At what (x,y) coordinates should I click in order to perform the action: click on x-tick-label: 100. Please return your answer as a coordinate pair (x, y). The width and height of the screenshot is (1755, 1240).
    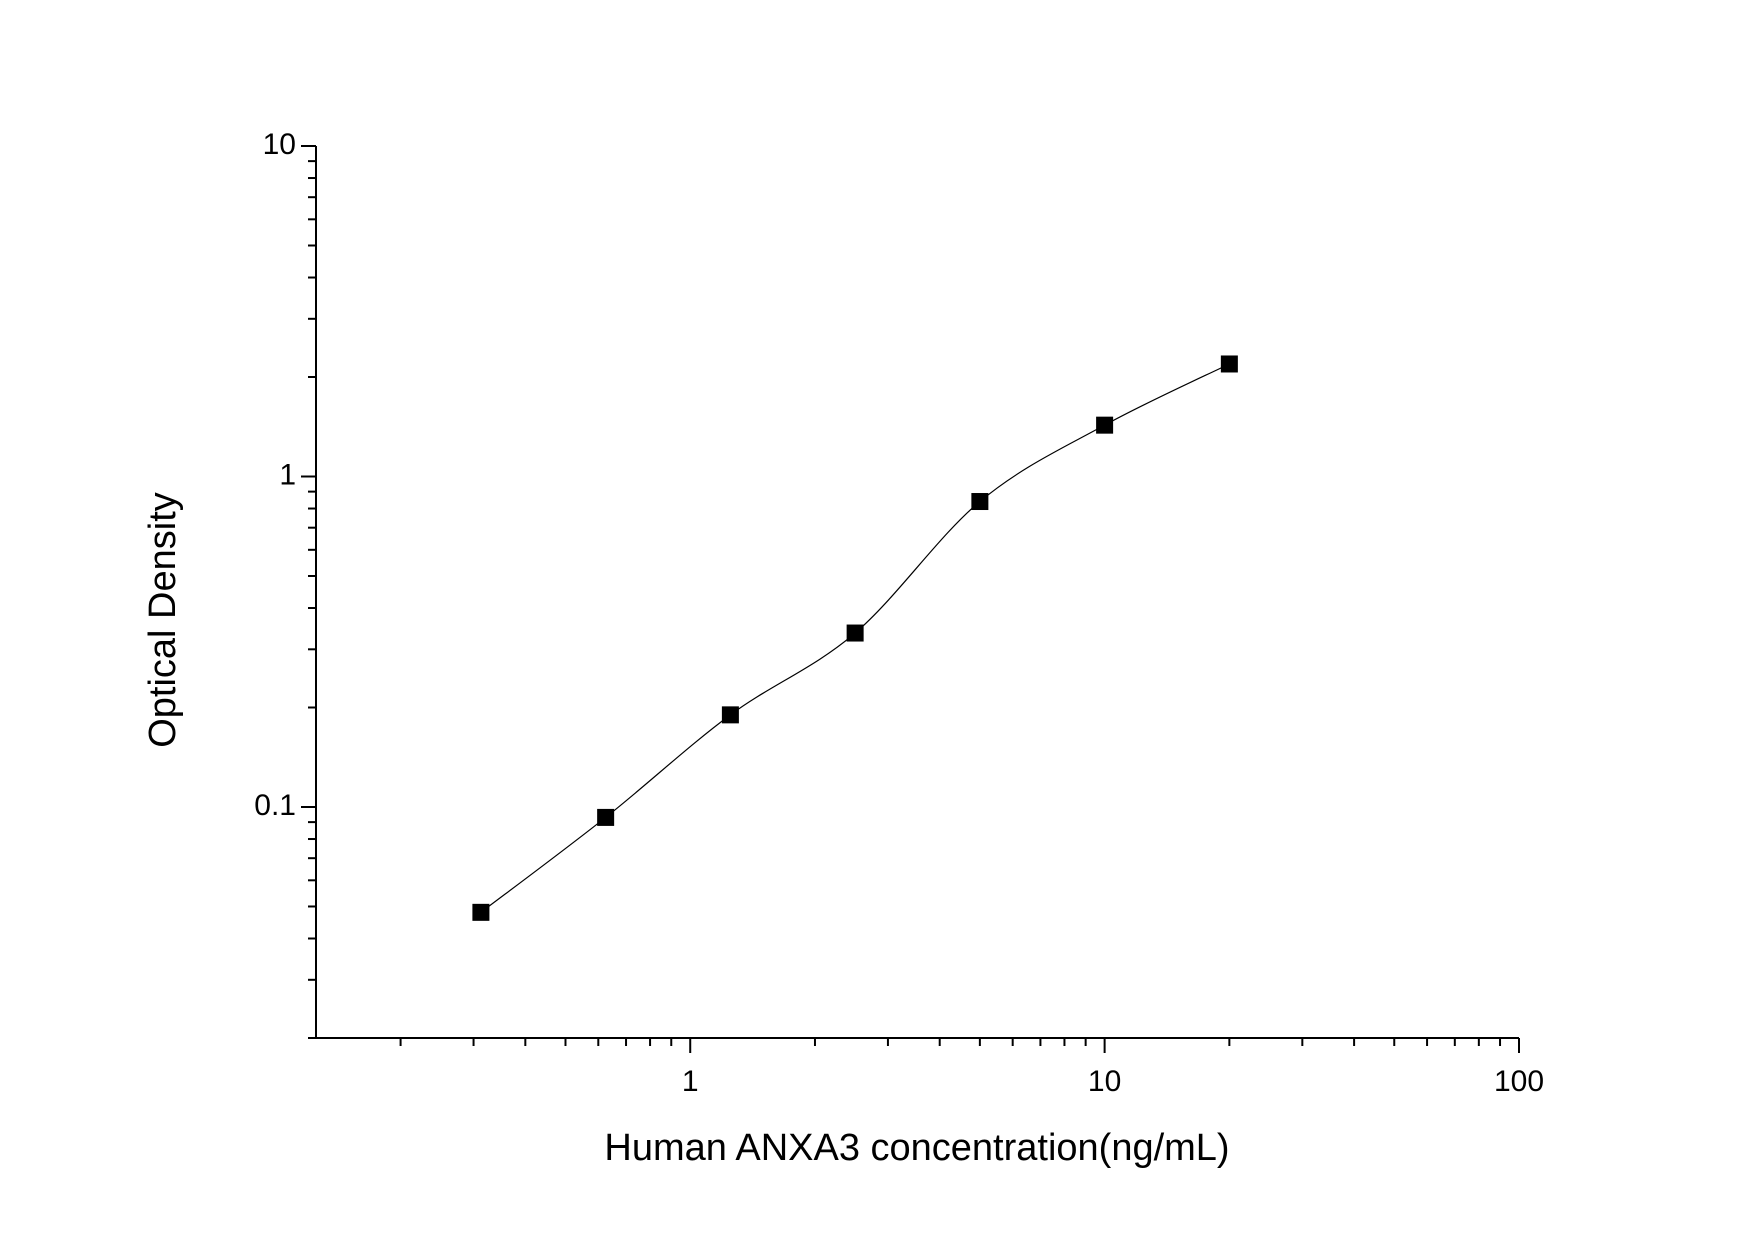
    Looking at the image, I should click on (1519, 1081).